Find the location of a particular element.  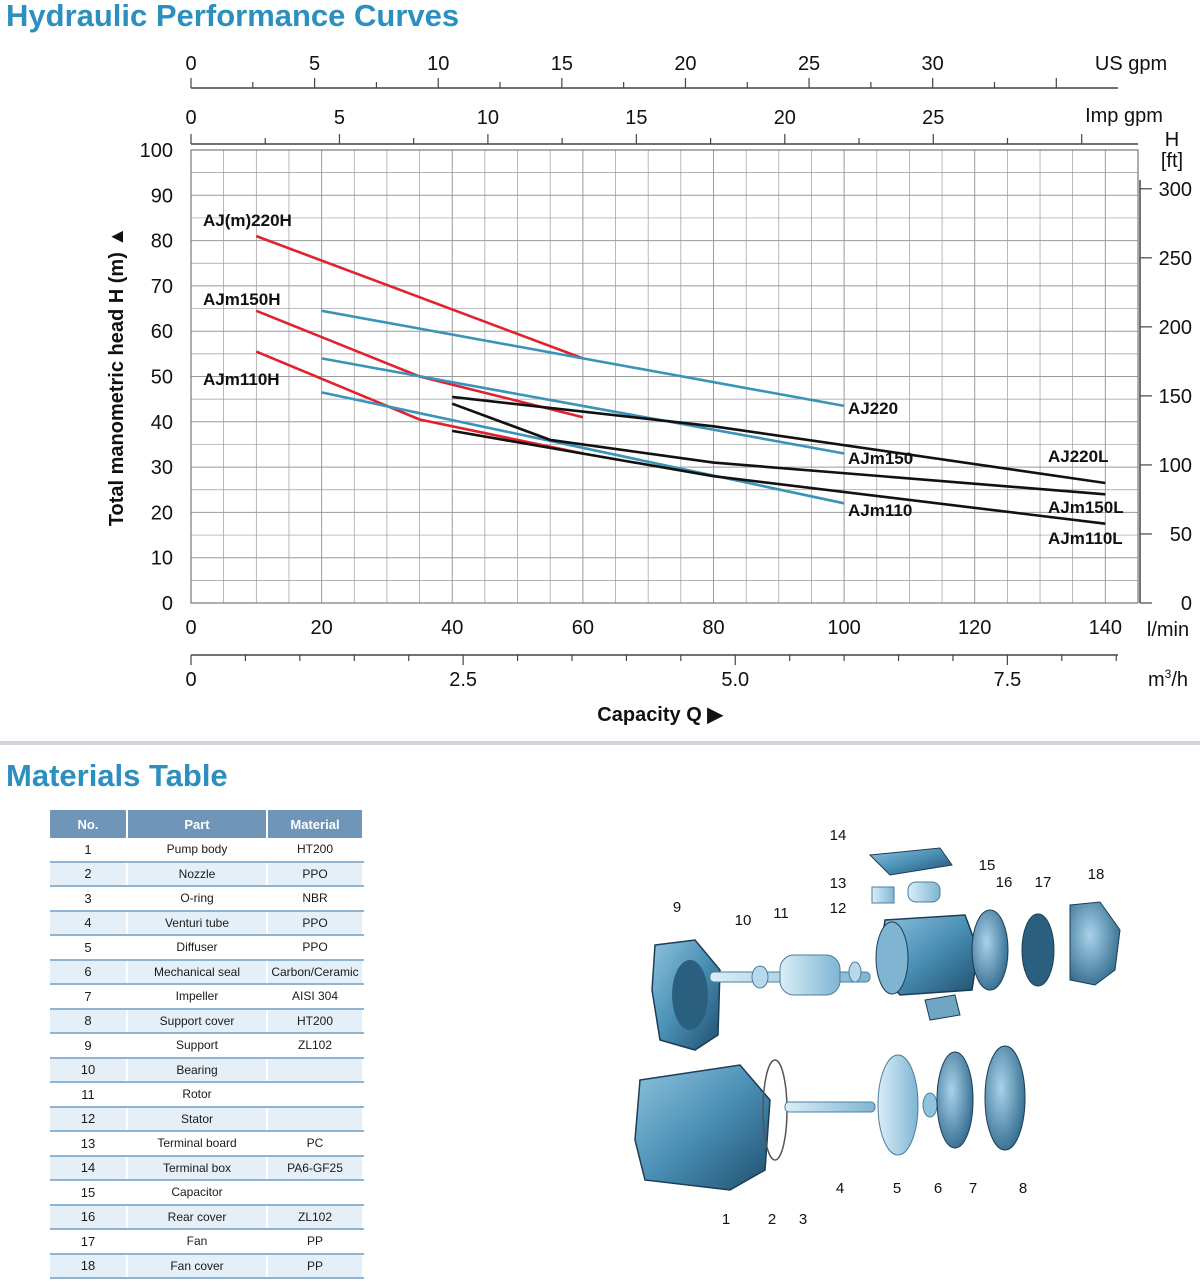

y-tick-label: 40 is located at coordinates (162, 423).